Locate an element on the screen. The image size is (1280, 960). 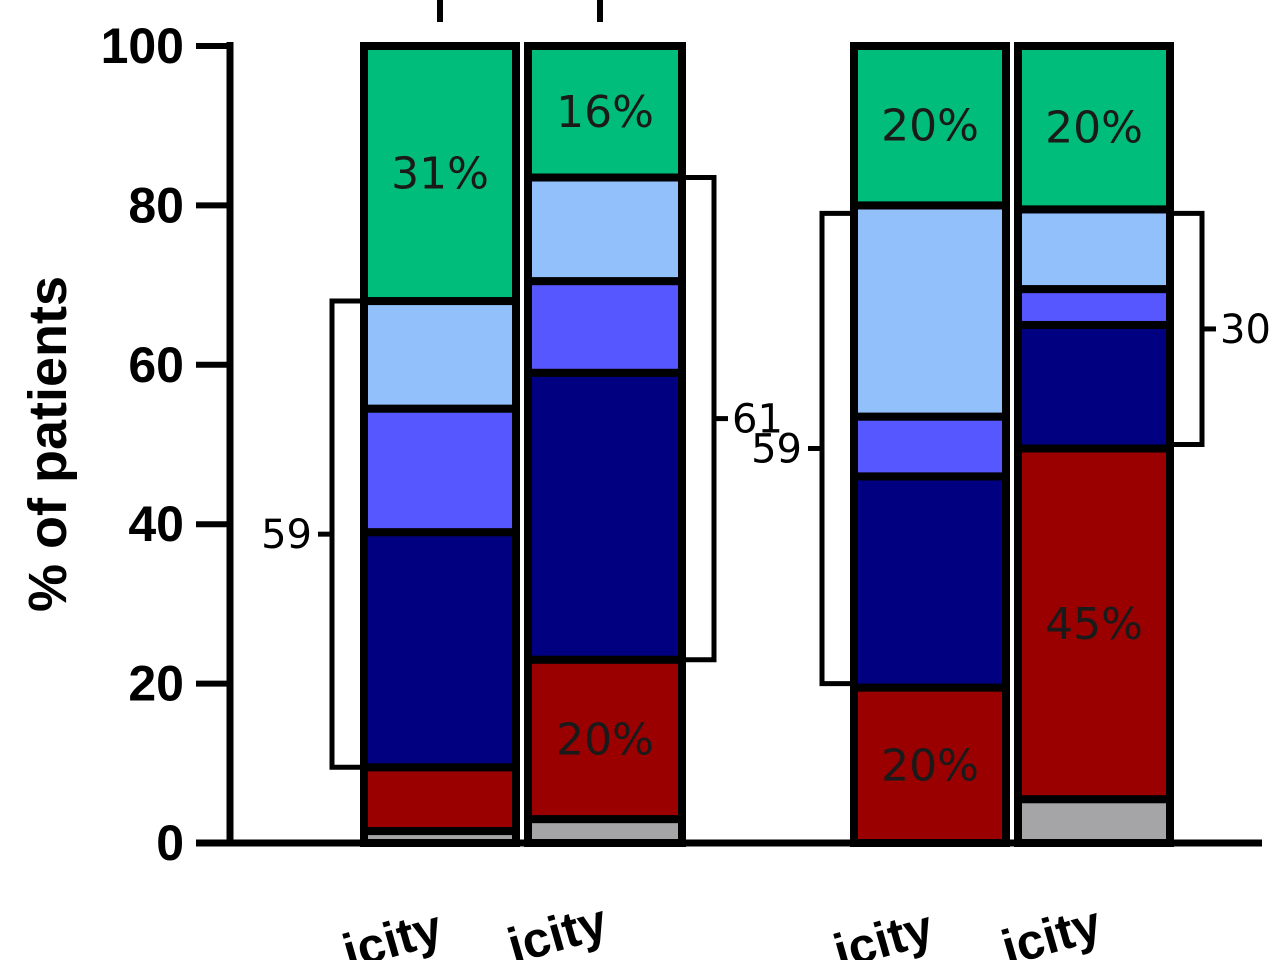
bar-2-green-data-label: 16% is located at coordinates (605, 112).